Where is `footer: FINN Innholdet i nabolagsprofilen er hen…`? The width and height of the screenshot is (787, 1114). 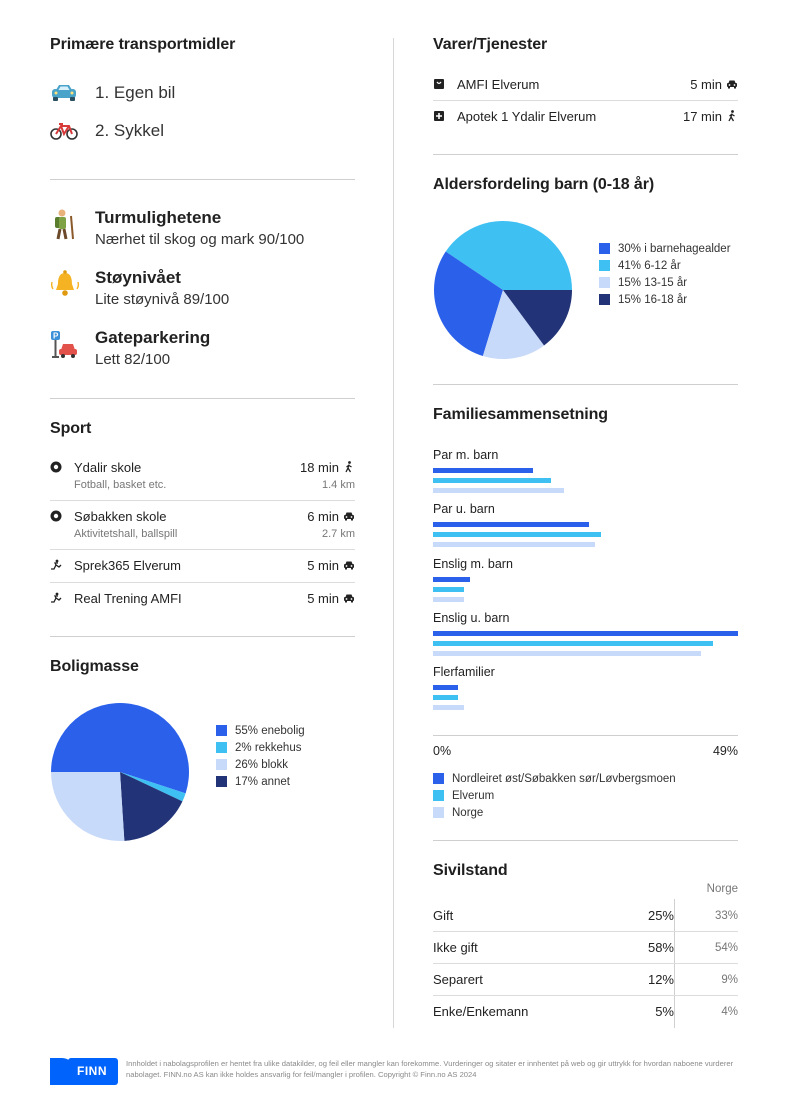 footer: FINN Innholdet i nabolagsprofilen er hen… is located at coordinates (395, 1071).